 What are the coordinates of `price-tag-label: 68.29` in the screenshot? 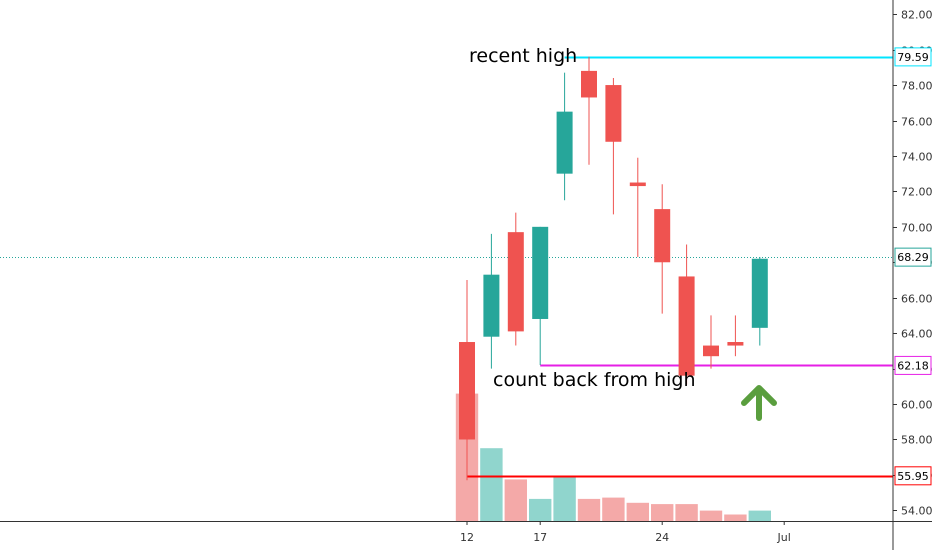 It's located at (913, 257).